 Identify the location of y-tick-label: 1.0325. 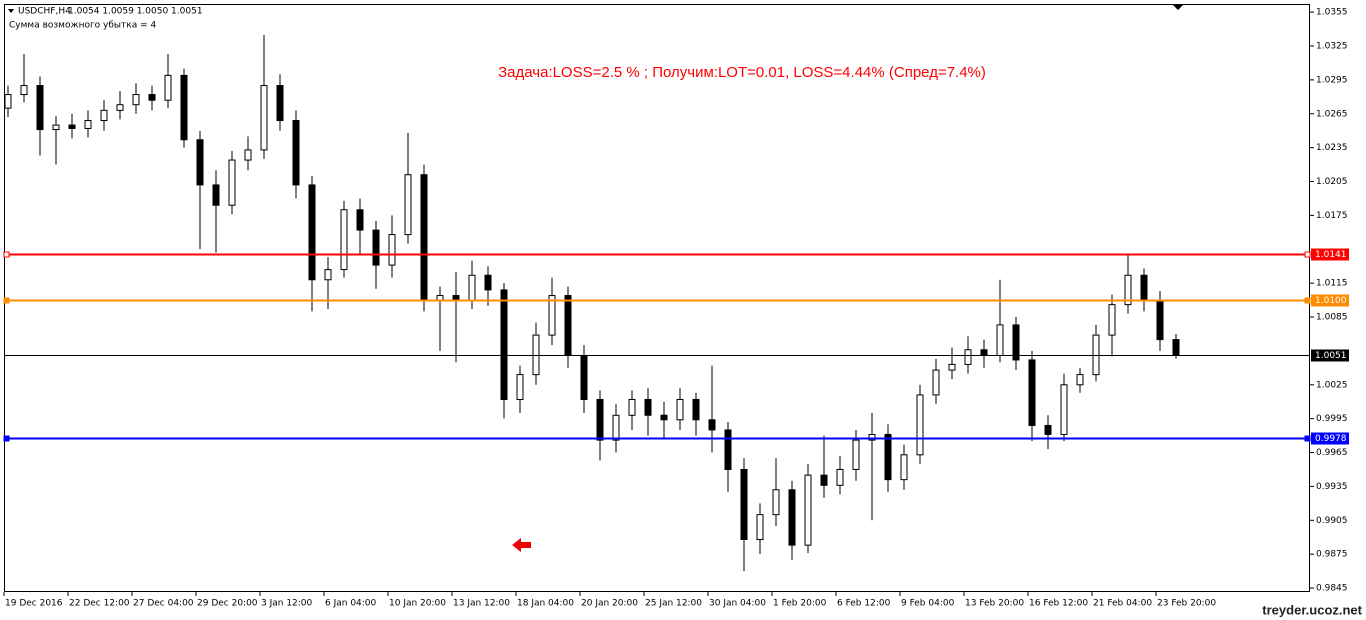
(1332, 47).